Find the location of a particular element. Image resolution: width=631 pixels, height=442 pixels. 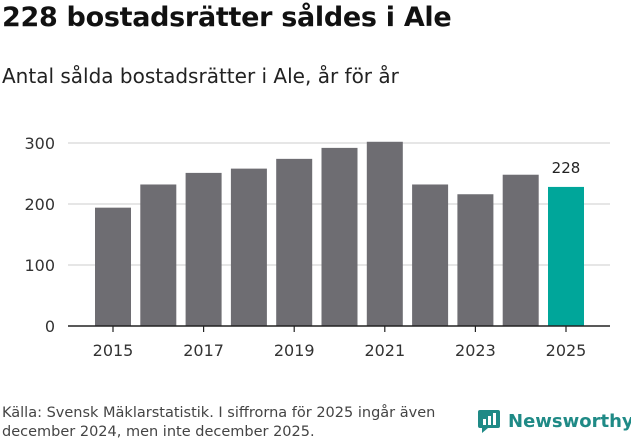

bar-2019 is located at coordinates (294, 242).